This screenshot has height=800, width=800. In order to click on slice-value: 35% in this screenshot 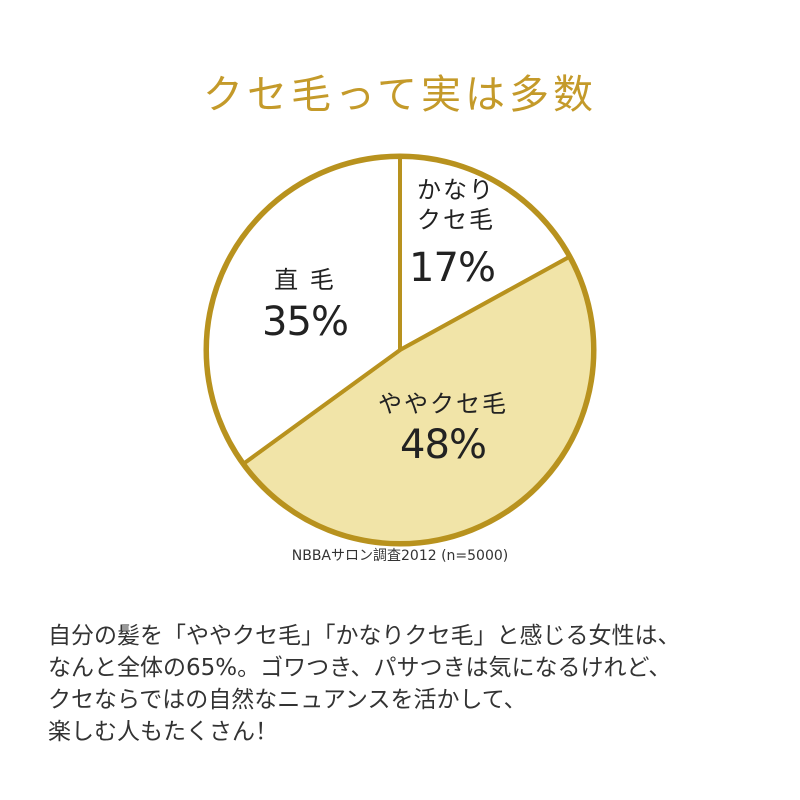, I will do `click(305, 322)`.